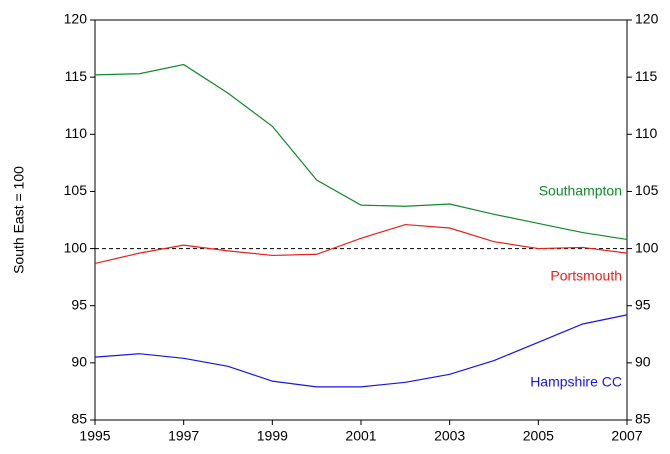 The width and height of the screenshot is (670, 454). What do you see at coordinates (646, 133) in the screenshot?
I see `y2-tick-label: 110` at bounding box center [646, 133].